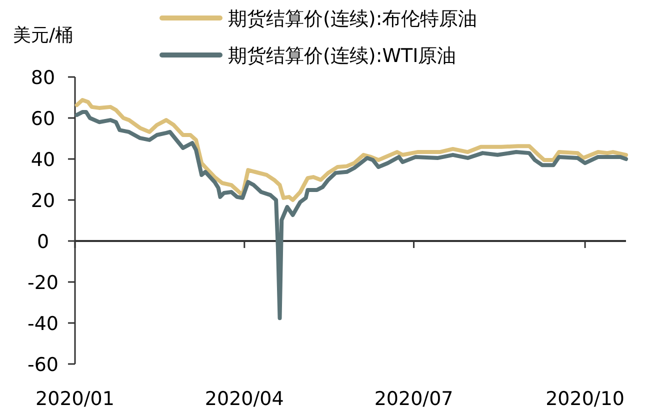 The image size is (659, 419). What do you see at coordinates (244, 399) in the screenshot?
I see `x-tick-label: 2020/04` at bounding box center [244, 399].